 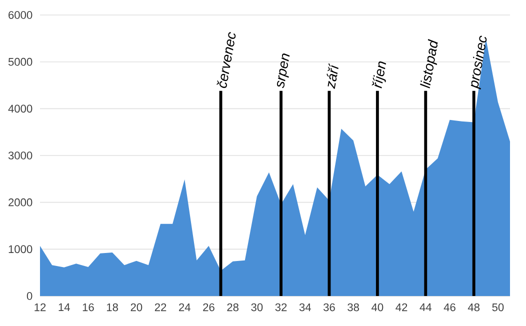 What do you see at coordinates (329, 307) in the screenshot?
I see `x-tick-label: 36` at bounding box center [329, 307].